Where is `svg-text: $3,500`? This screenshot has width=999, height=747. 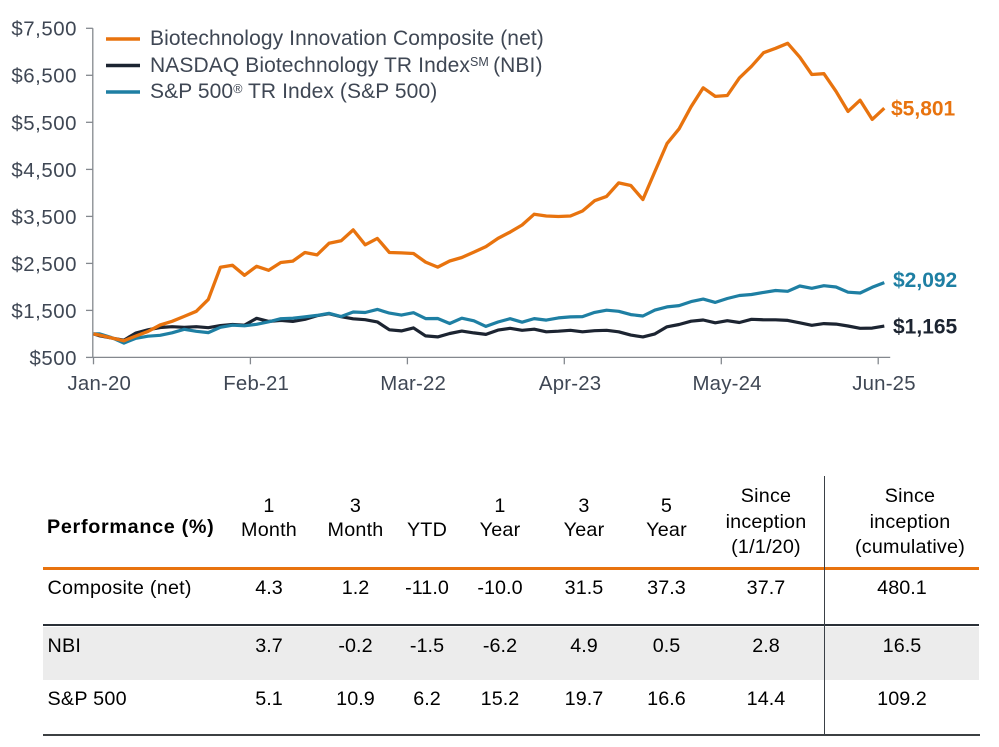
svg-text: $3,500 is located at coordinates (44, 218).